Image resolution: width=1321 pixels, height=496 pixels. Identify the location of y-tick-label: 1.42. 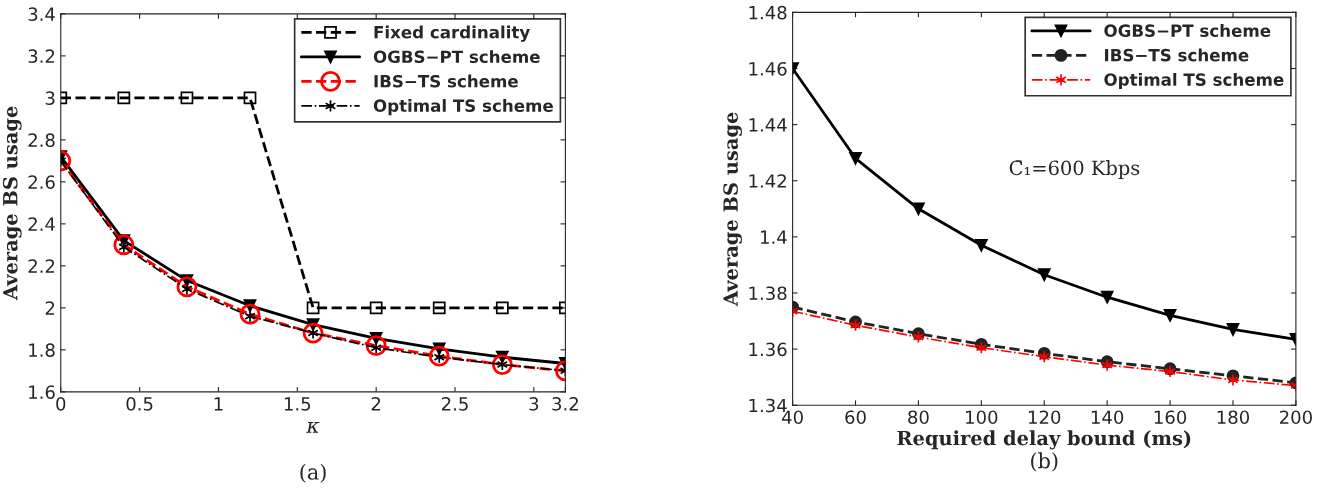
(767, 181).